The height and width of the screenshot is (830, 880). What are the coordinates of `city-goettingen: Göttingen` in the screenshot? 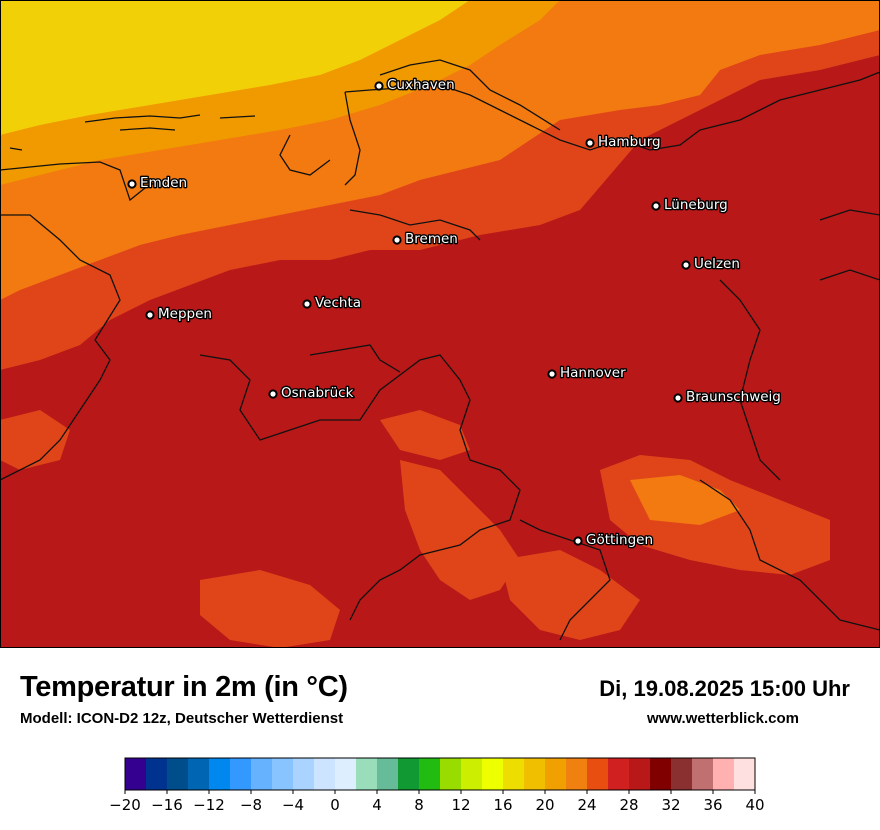 It's located at (613, 540).